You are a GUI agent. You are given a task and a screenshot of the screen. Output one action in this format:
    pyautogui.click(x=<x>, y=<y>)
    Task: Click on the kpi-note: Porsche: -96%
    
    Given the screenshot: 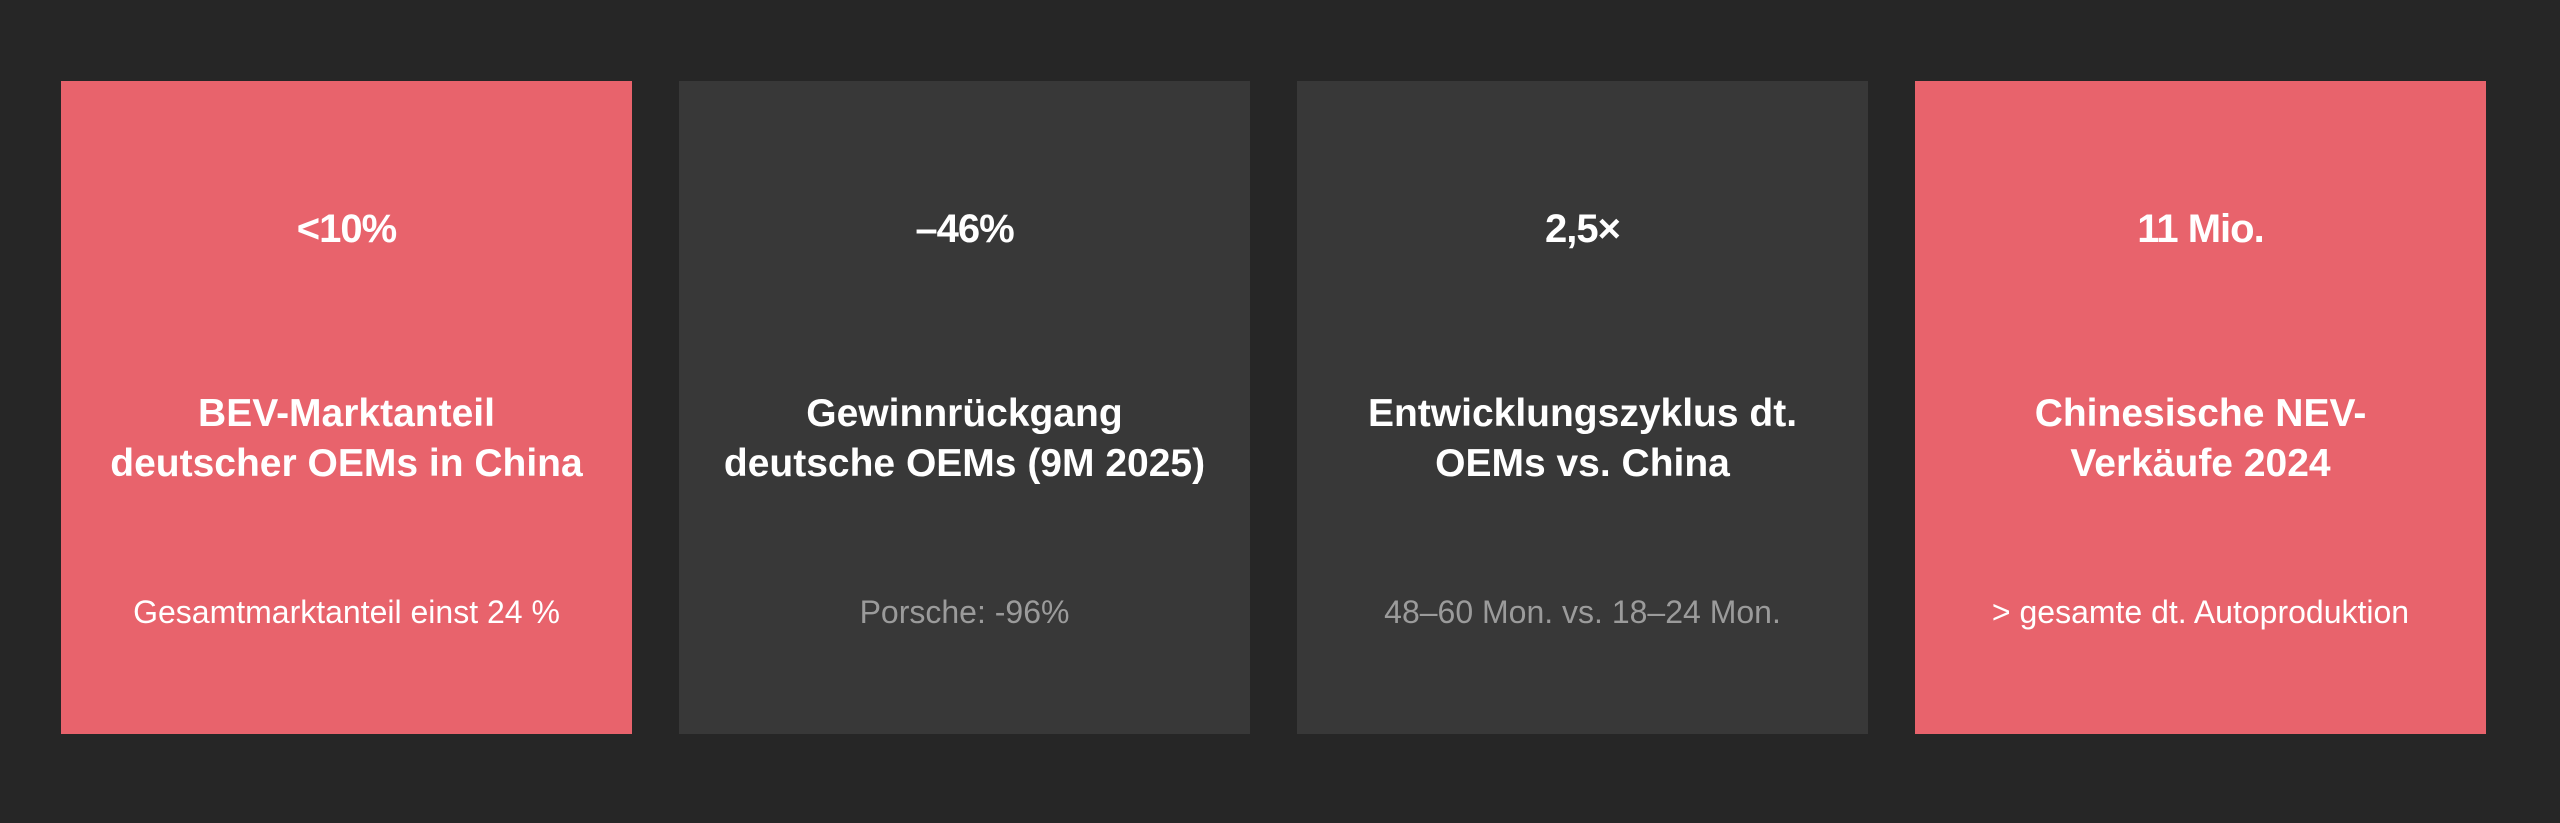 What is the action you would take?
    pyautogui.click(x=964, y=612)
    